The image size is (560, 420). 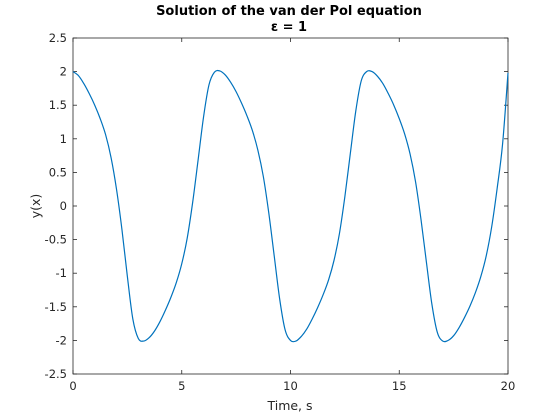 I want to click on y-tick-label: 1.5, so click(x=58, y=105).